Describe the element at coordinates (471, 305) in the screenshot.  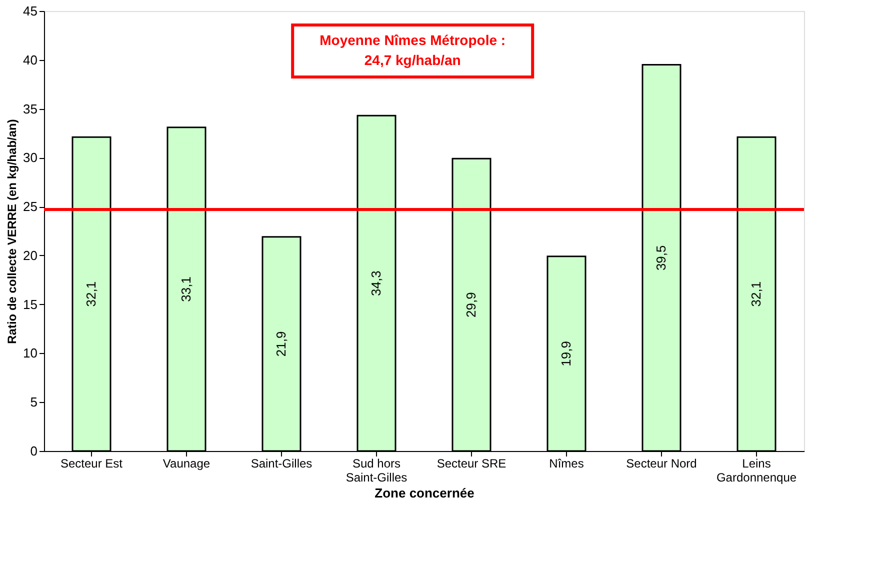
I see `data-label: 29,9` at that location.